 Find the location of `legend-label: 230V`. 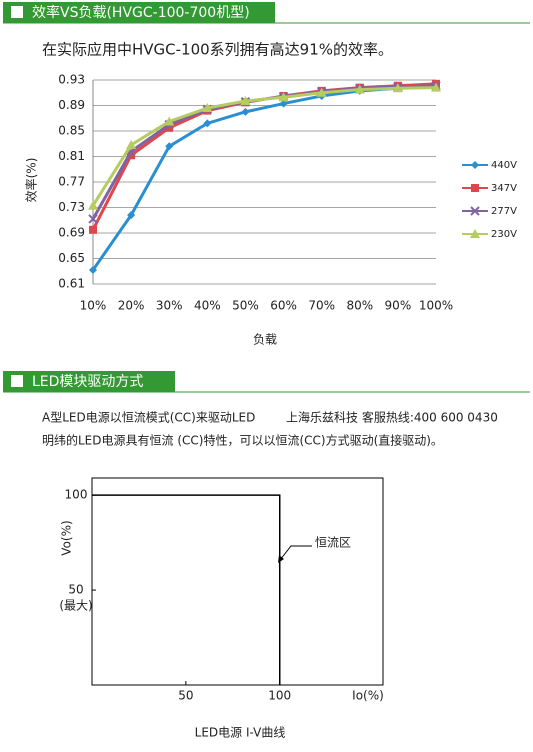

legend-label: 230V is located at coordinates (504, 234).